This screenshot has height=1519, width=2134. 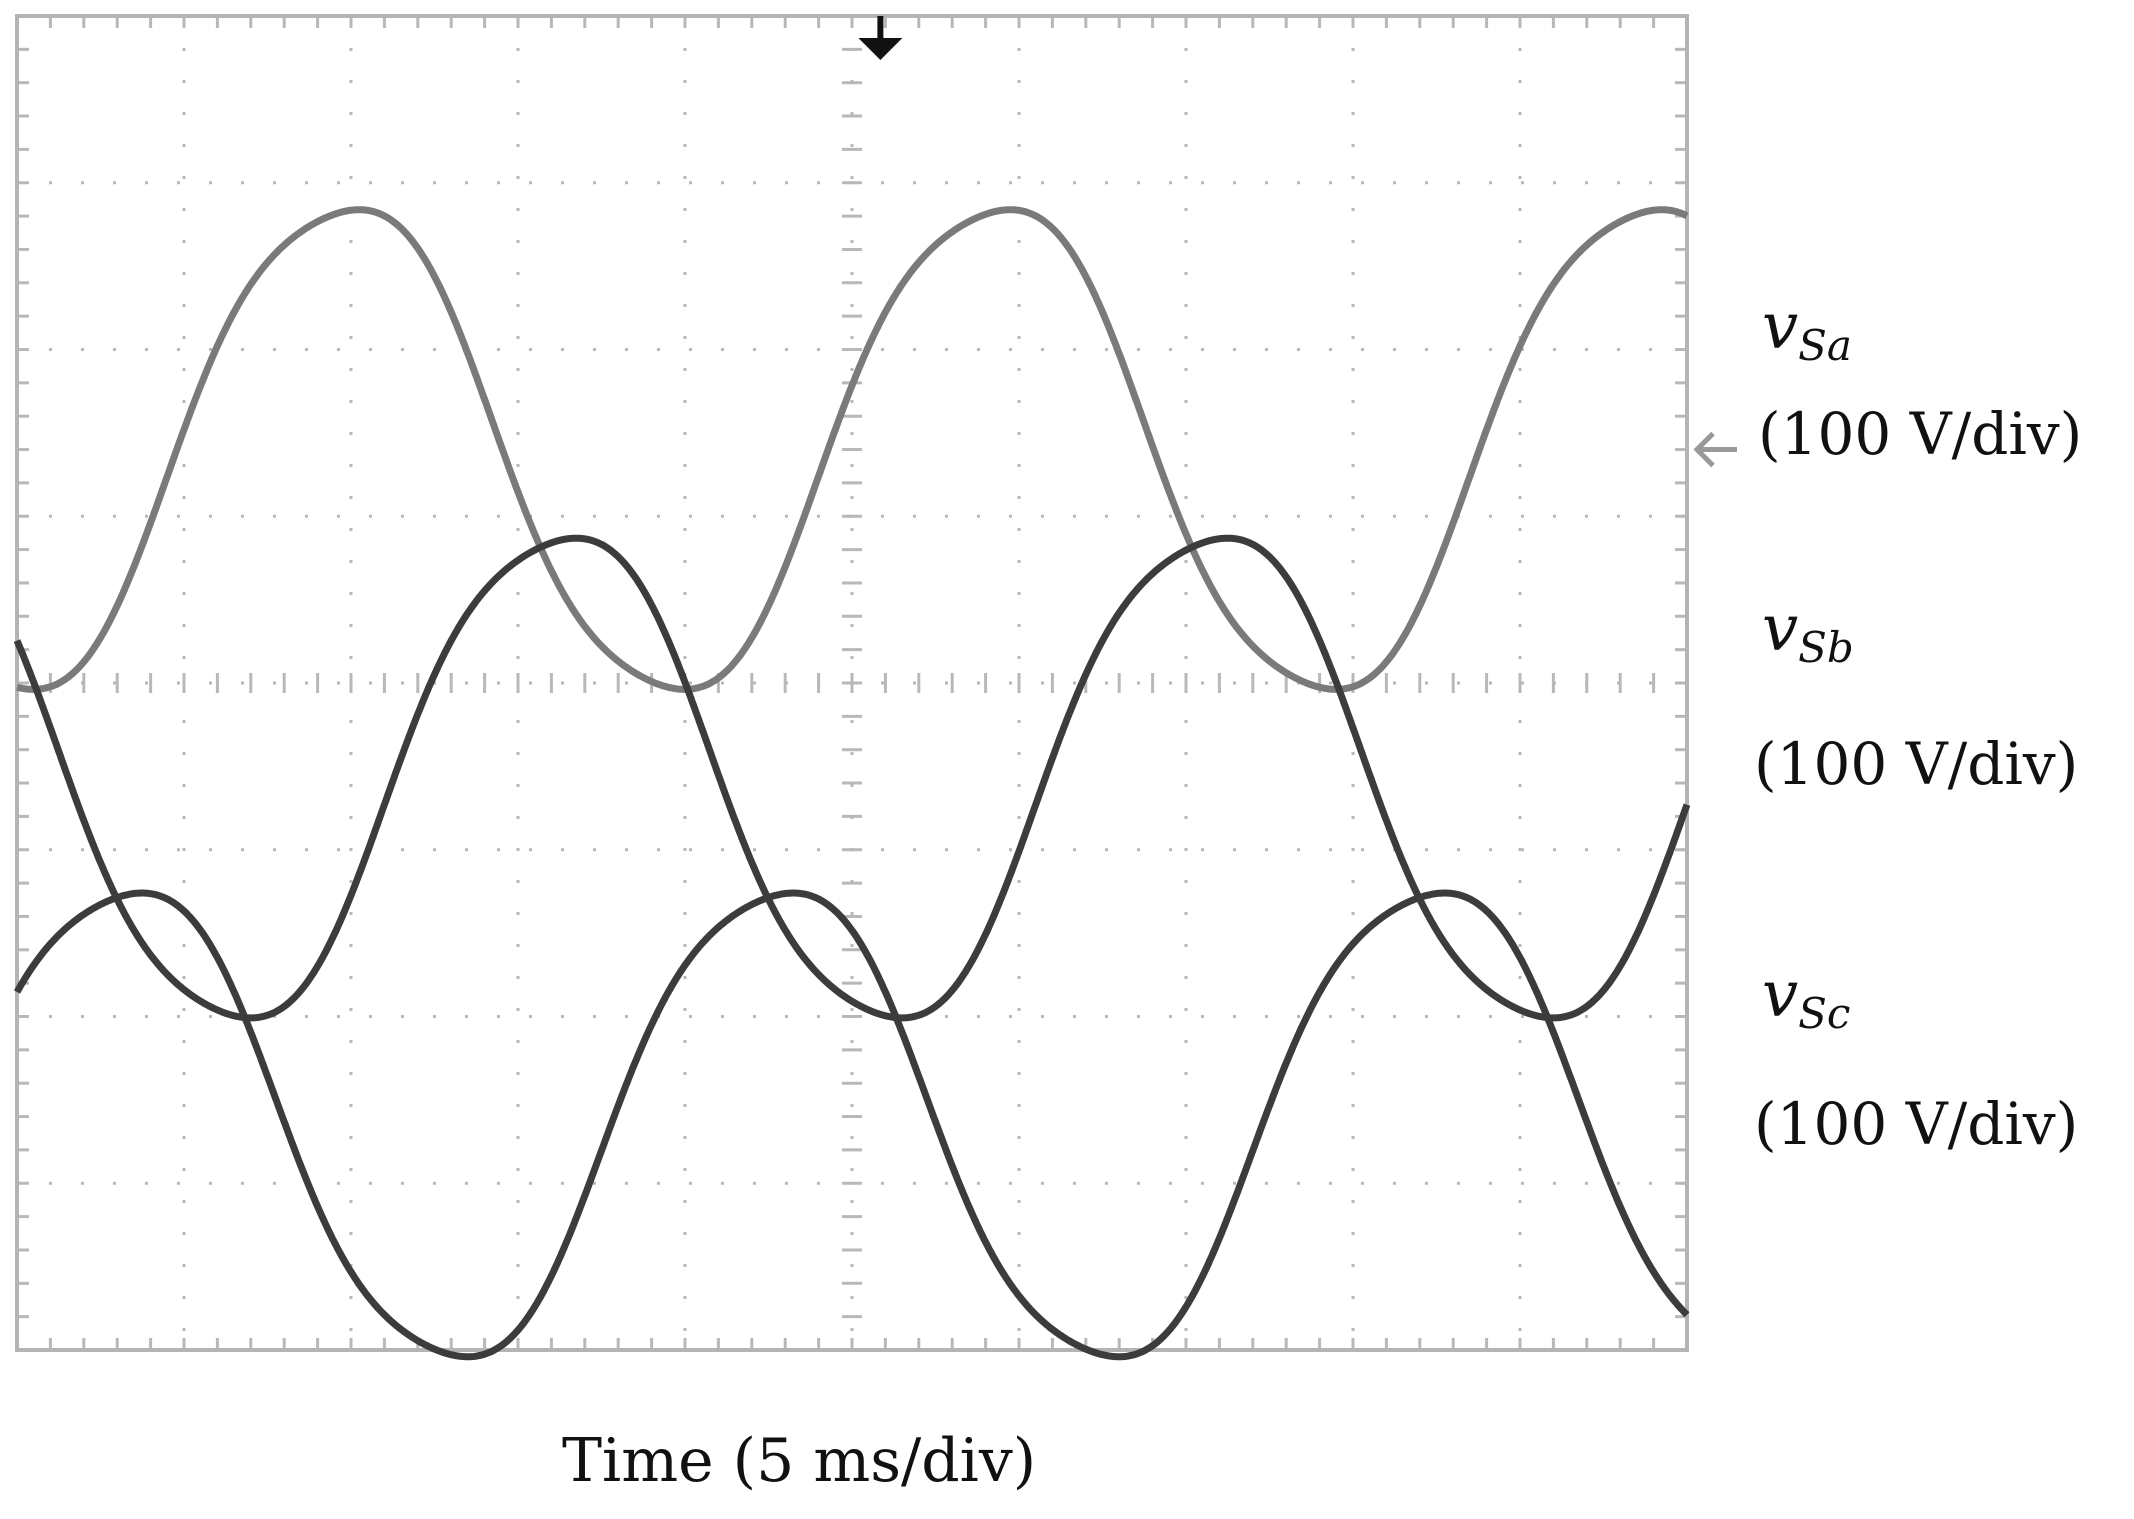 What do you see at coordinates (1806, 998) in the screenshot?
I see `series-label-vsc: vSc` at bounding box center [1806, 998].